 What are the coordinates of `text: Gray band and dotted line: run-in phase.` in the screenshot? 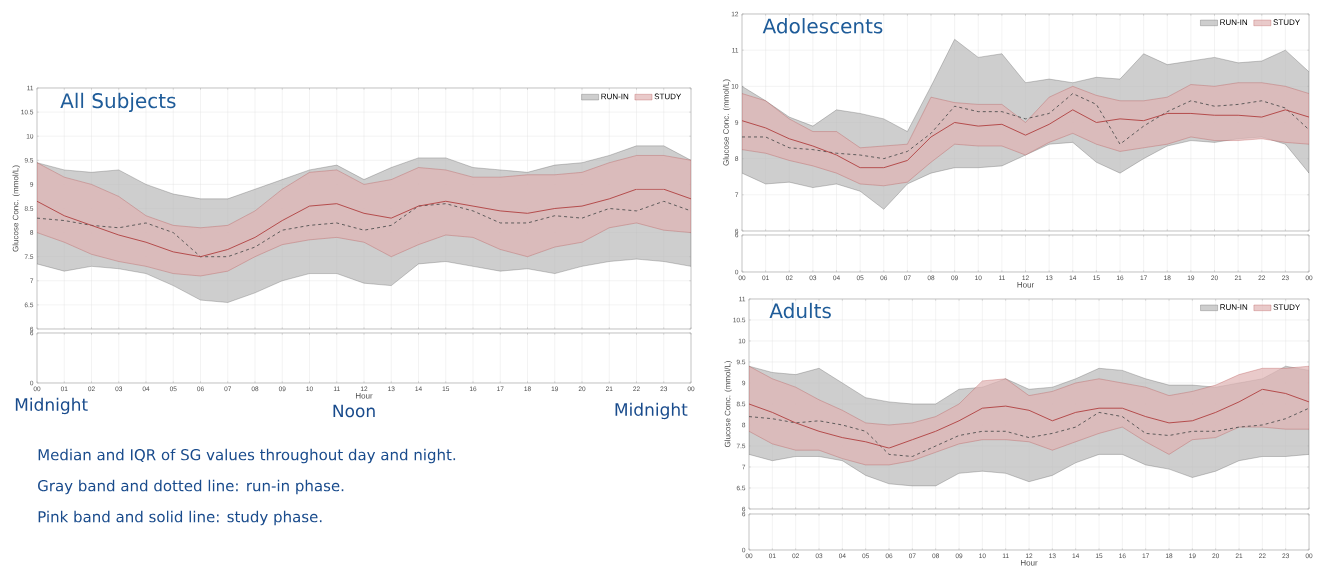 It's located at (191, 487).